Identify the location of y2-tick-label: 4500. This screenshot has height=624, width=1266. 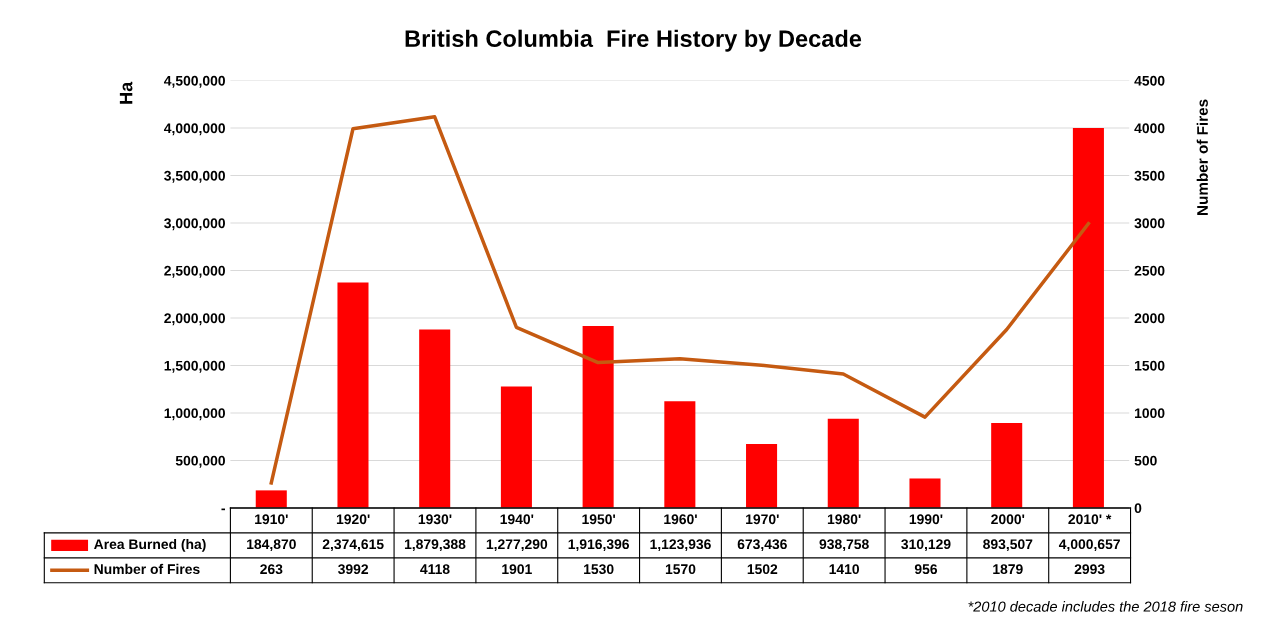
(1149, 80).